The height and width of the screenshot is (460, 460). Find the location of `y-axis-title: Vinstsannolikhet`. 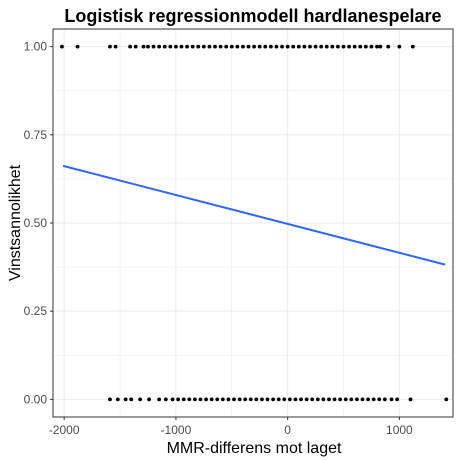

y-axis-title: Vinstsannolikhet is located at coordinates (15, 222).